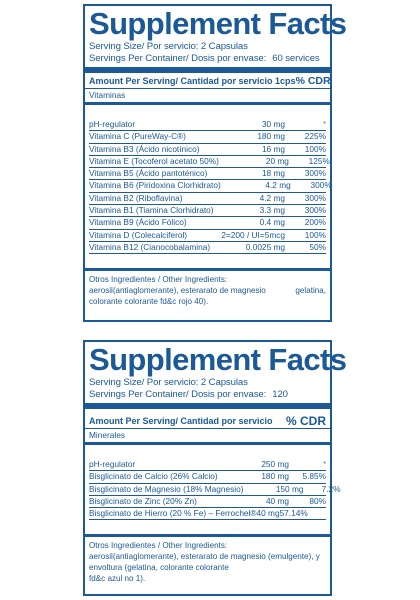 The width and height of the screenshot is (420, 600). What do you see at coordinates (207, 199) in the screenshot?
I see `table-row: Vitamina B2 (Riboflavina) 4.2 mg 300%` at bounding box center [207, 199].